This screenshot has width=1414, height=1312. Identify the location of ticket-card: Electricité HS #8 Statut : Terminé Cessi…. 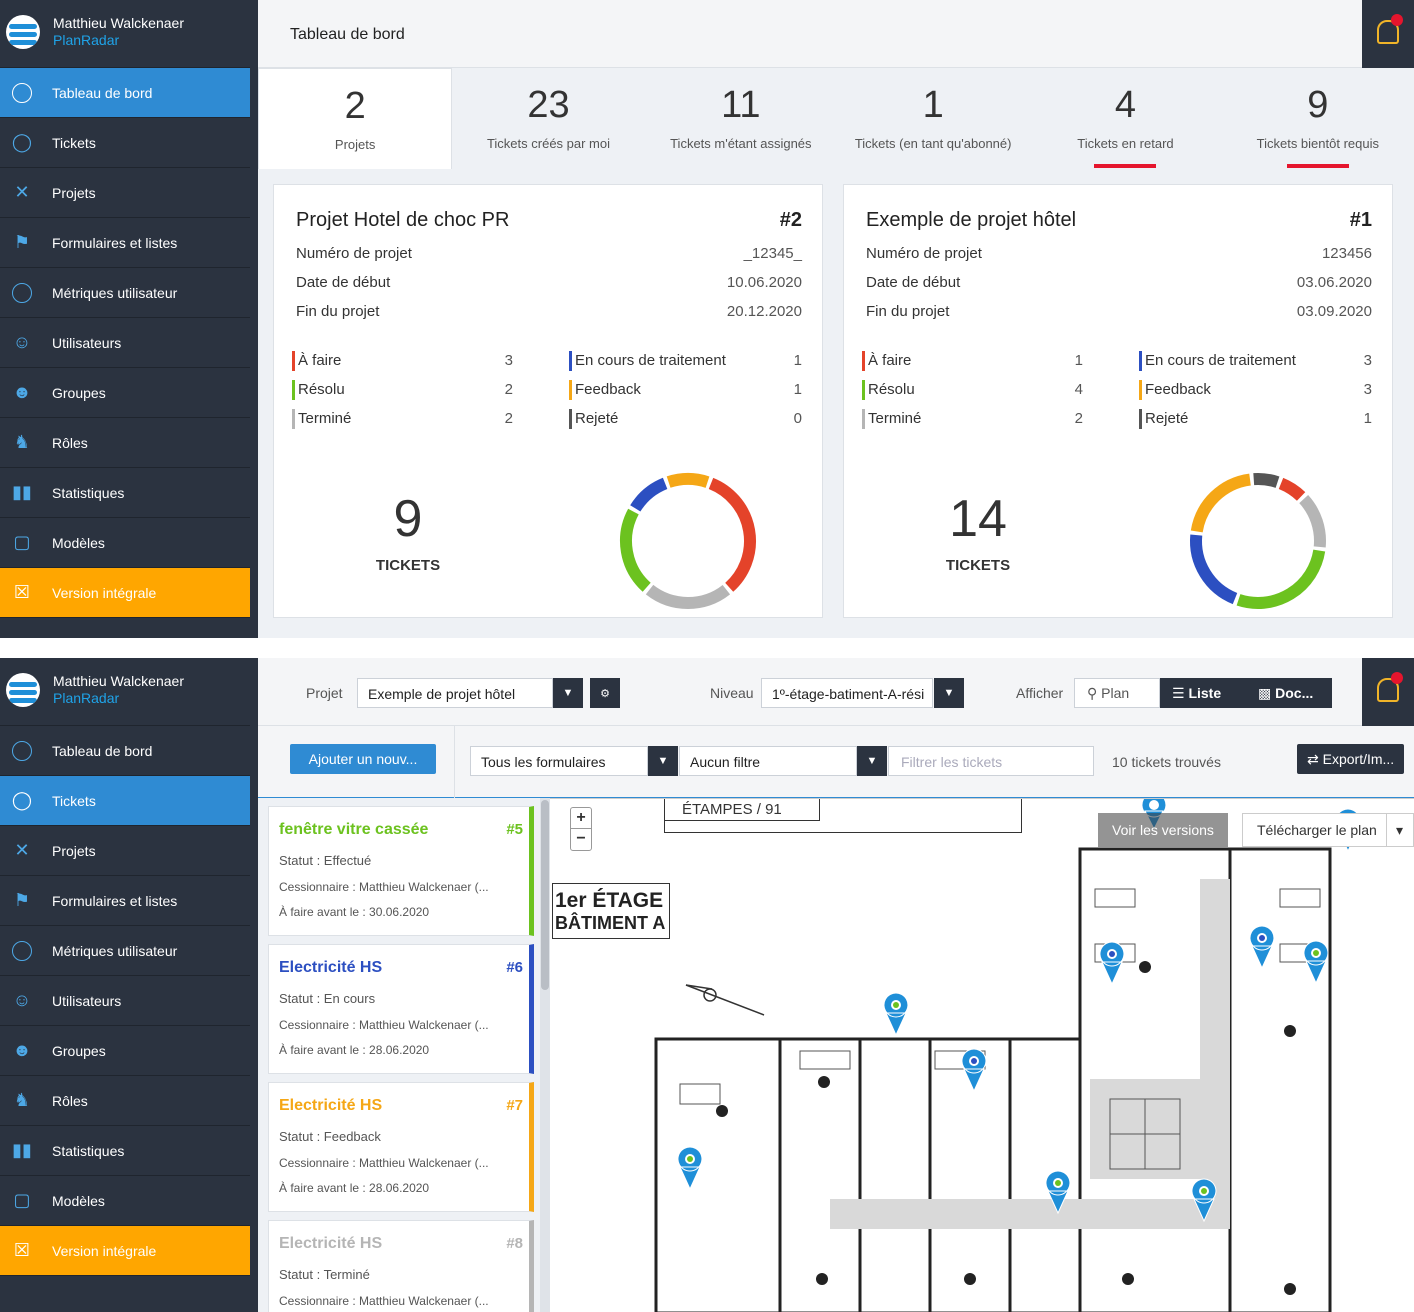
(401, 1266).